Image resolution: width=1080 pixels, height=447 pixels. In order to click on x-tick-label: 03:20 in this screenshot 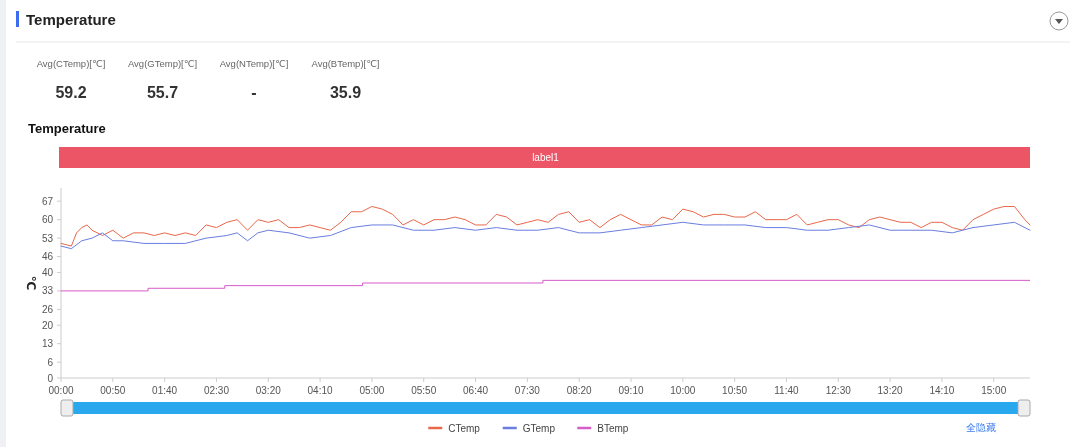, I will do `click(268, 390)`.